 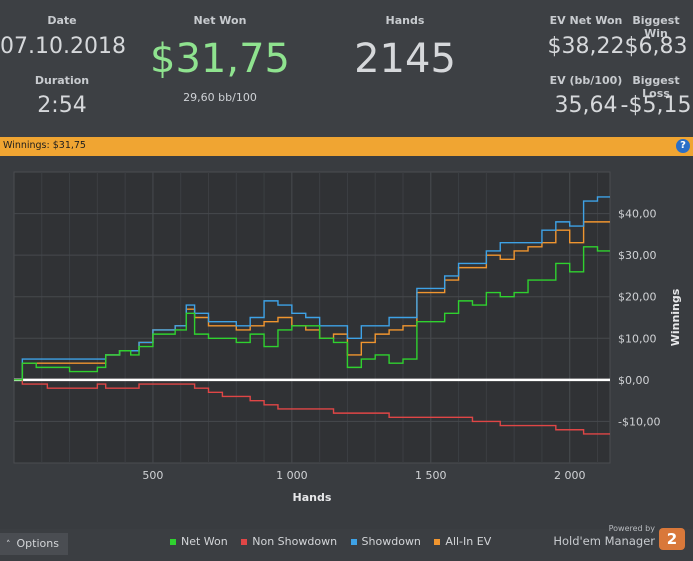 I want to click on options-label: Options, so click(x=37, y=543).